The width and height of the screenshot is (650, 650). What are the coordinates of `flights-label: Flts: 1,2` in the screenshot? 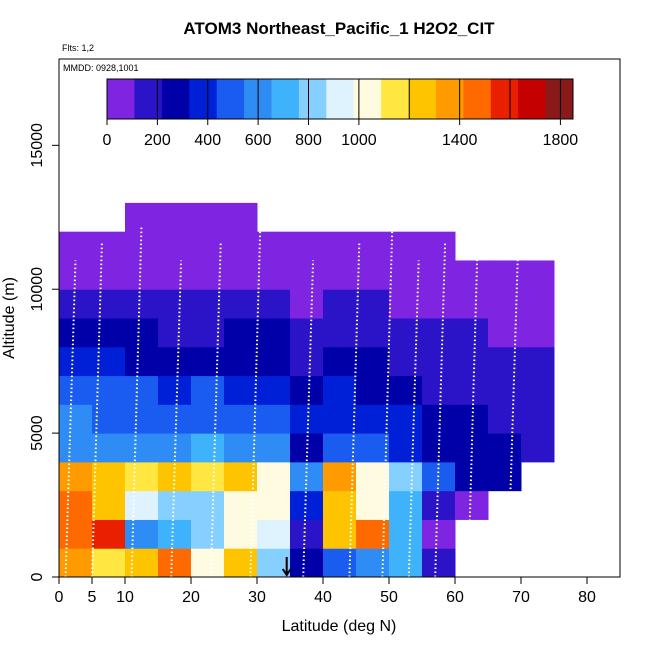 It's located at (78, 48).